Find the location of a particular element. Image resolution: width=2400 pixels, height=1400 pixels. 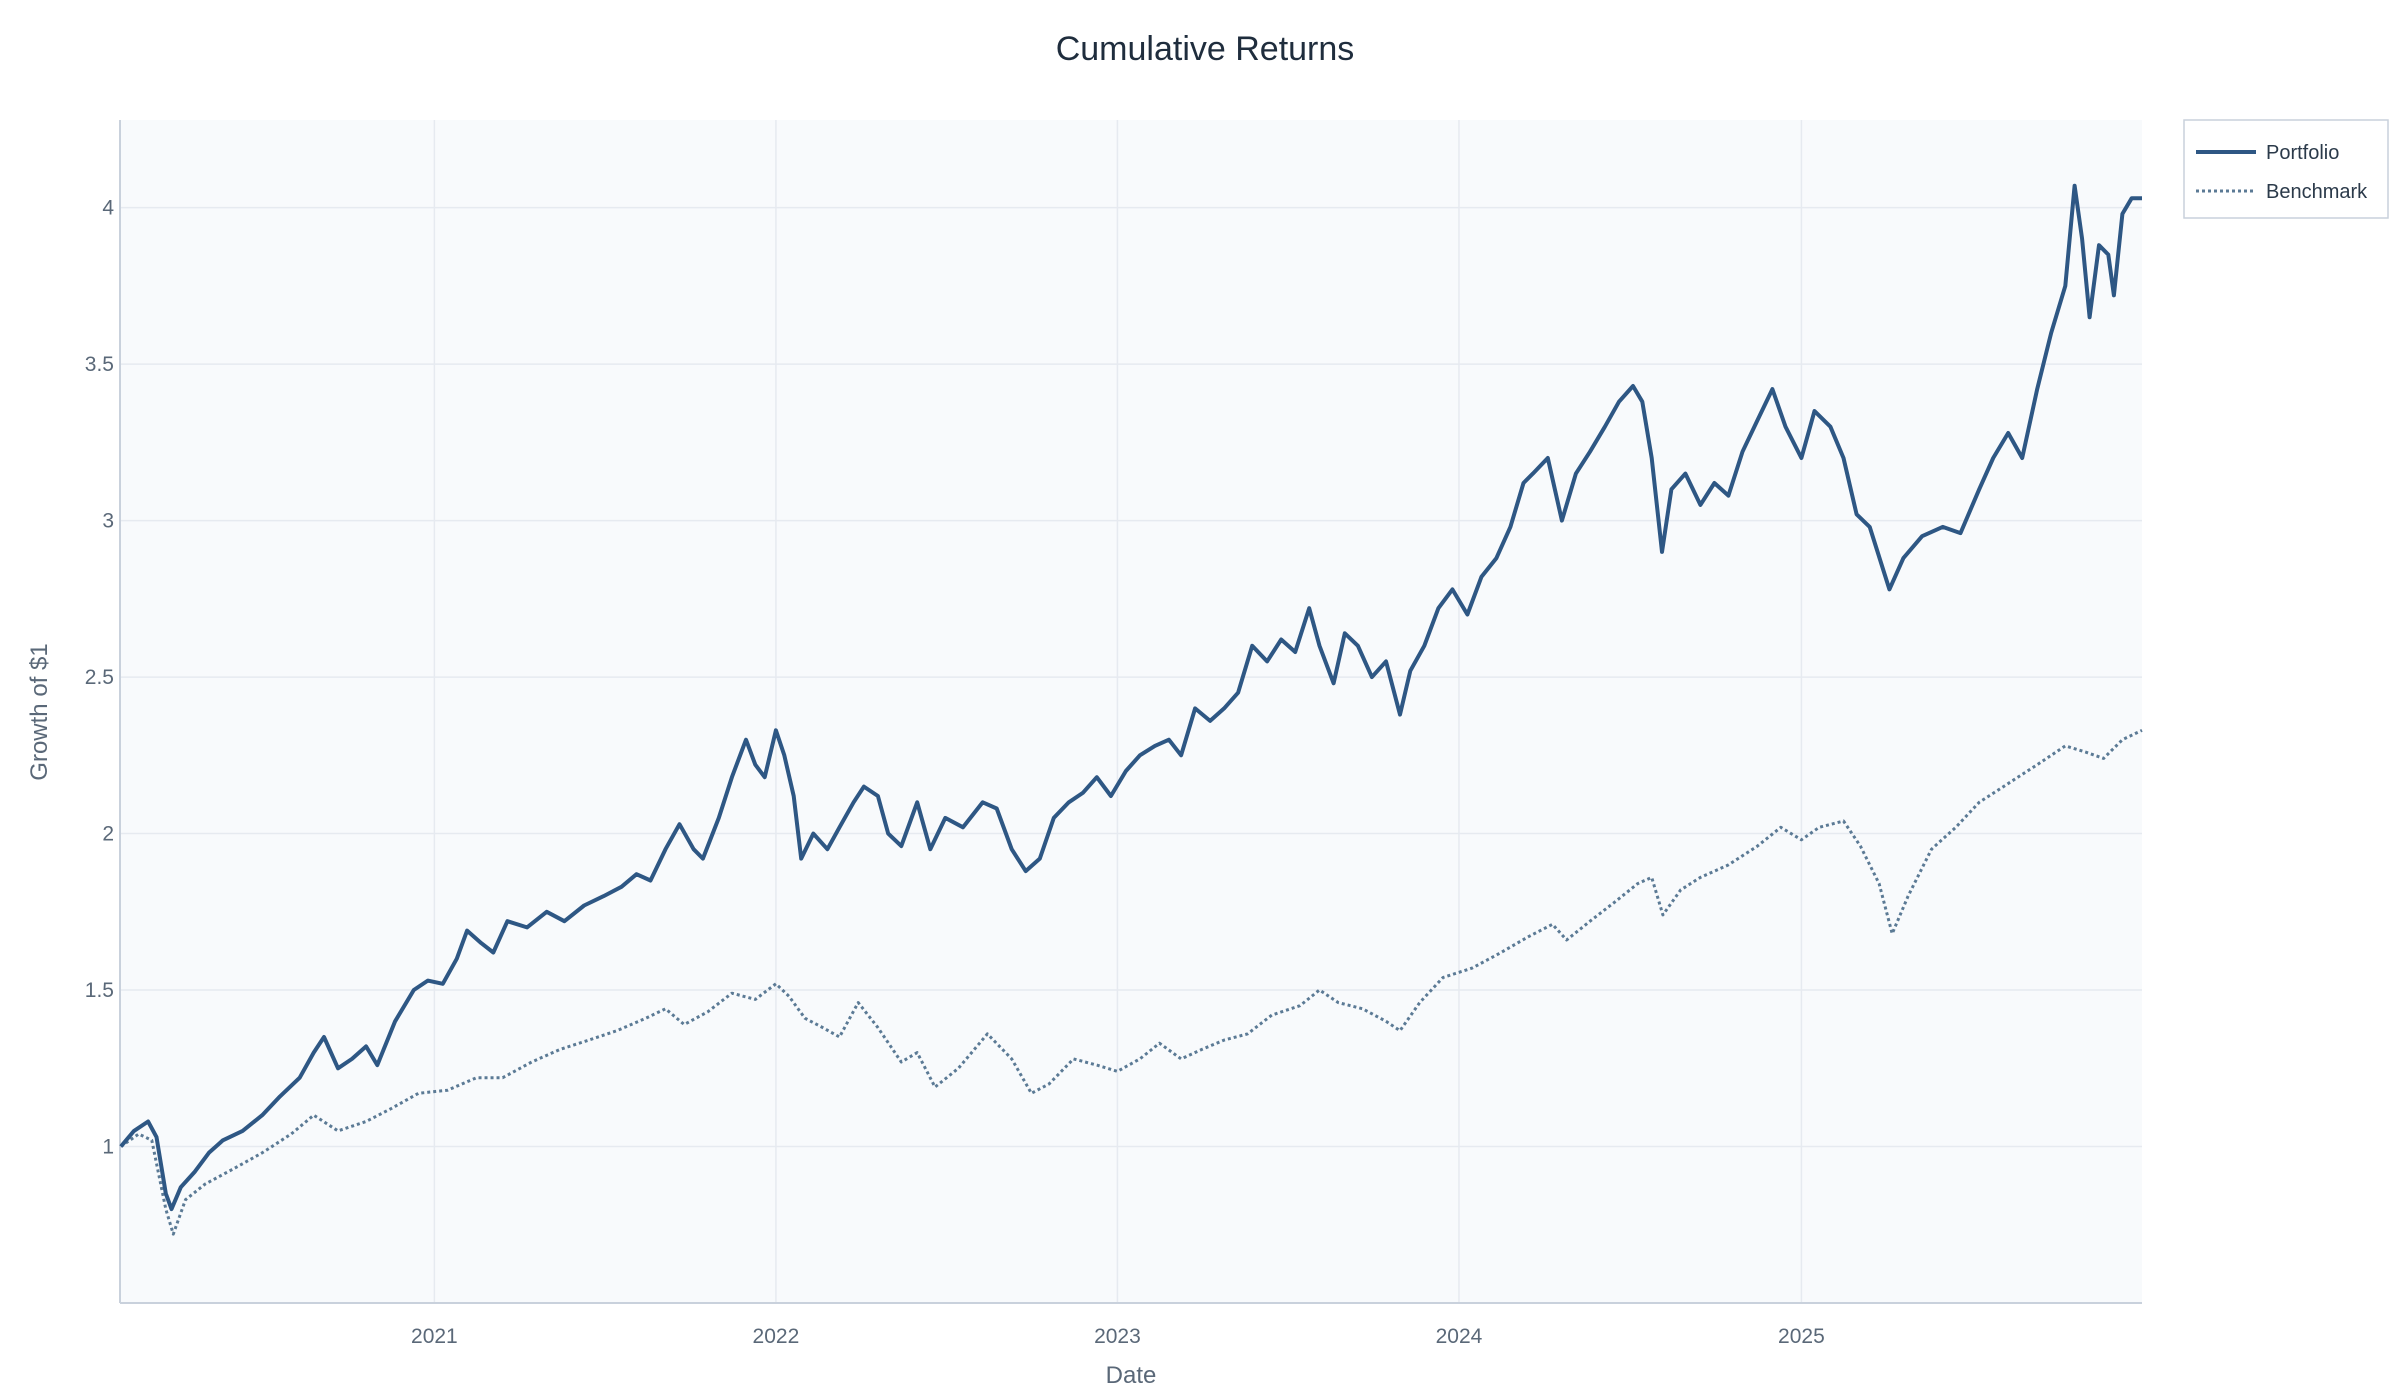

y-tick-label: 4 is located at coordinates (108, 208).